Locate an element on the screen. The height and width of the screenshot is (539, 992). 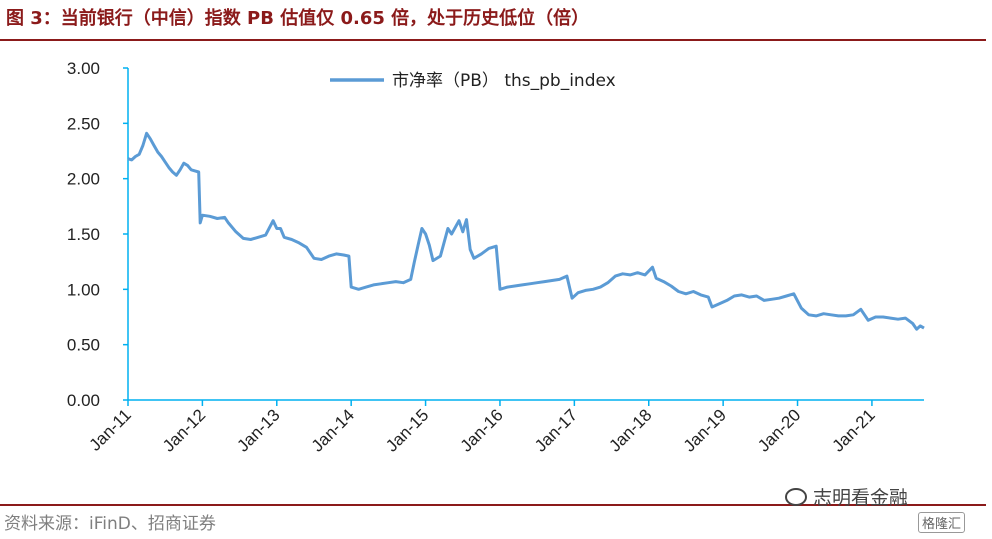
x-tick-label: Jan-11 is located at coordinates (110, 429).